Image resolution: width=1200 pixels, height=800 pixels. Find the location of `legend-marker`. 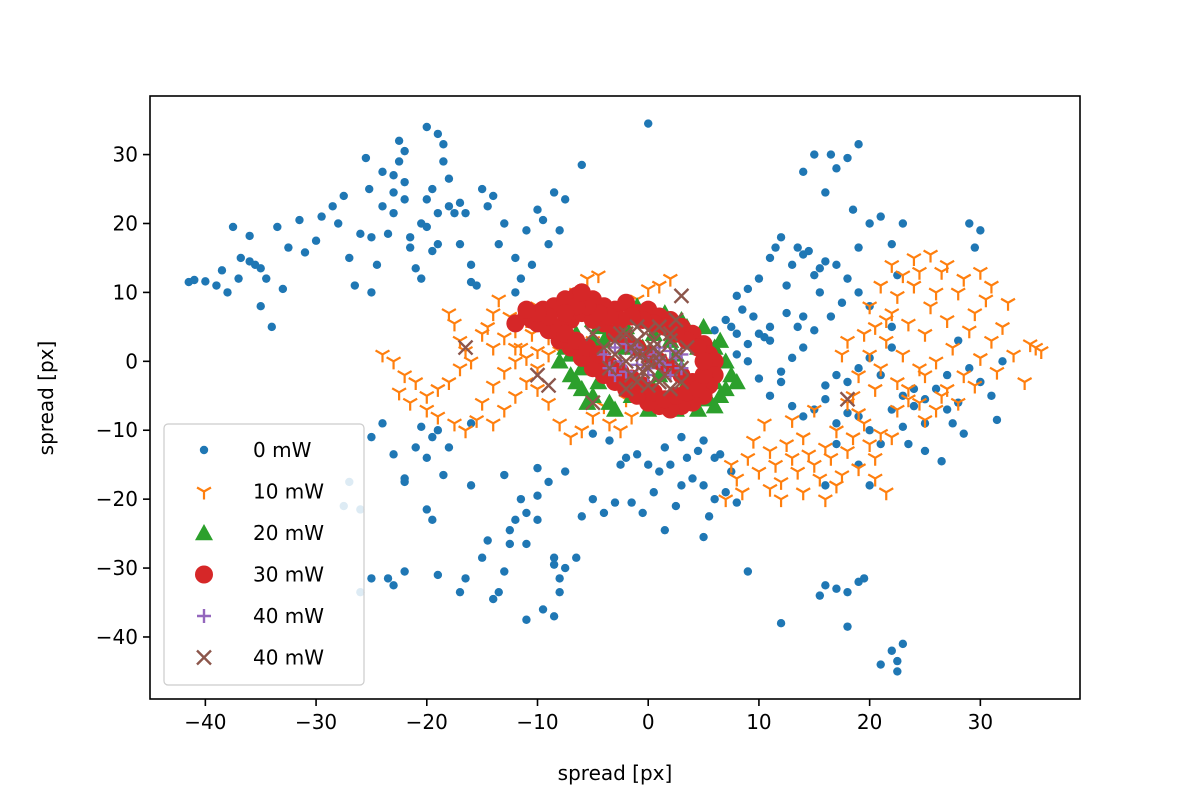

legend-marker is located at coordinates (204, 493).